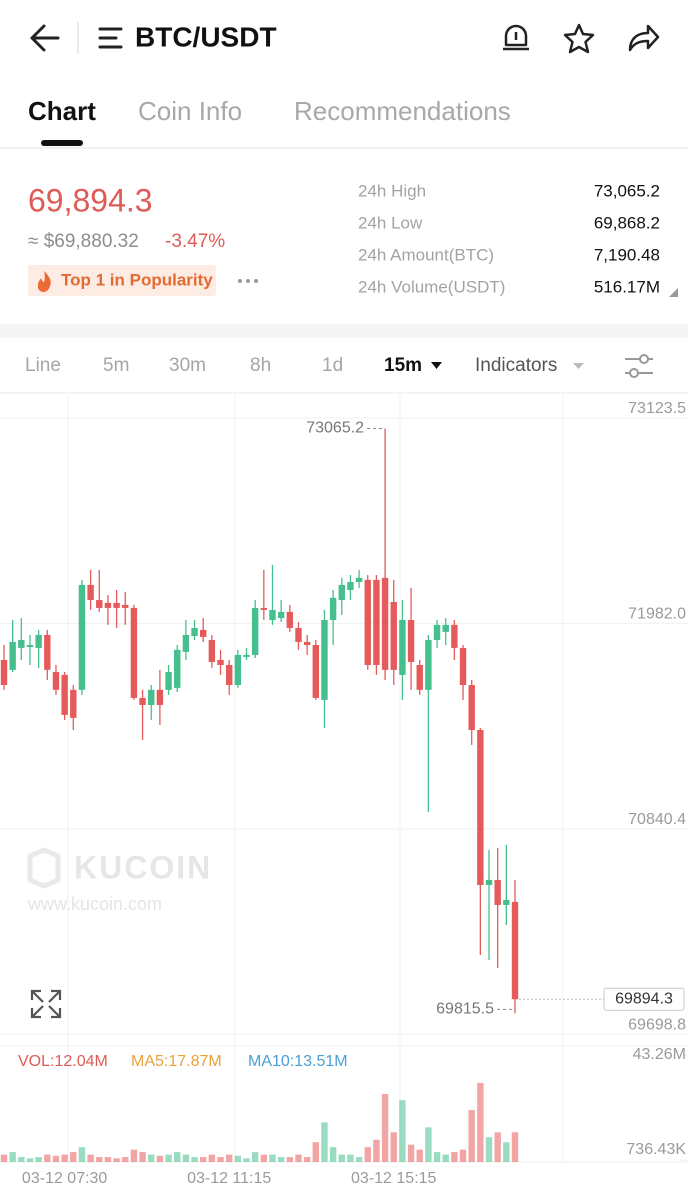 The height and width of the screenshot is (1200, 688). I want to click on watermark-brand: KUCOIN, so click(143, 867).